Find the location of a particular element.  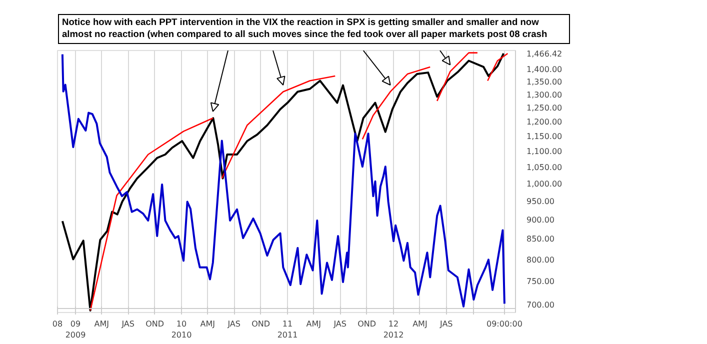

y-tick-label: 750.00 is located at coordinates (540, 281).